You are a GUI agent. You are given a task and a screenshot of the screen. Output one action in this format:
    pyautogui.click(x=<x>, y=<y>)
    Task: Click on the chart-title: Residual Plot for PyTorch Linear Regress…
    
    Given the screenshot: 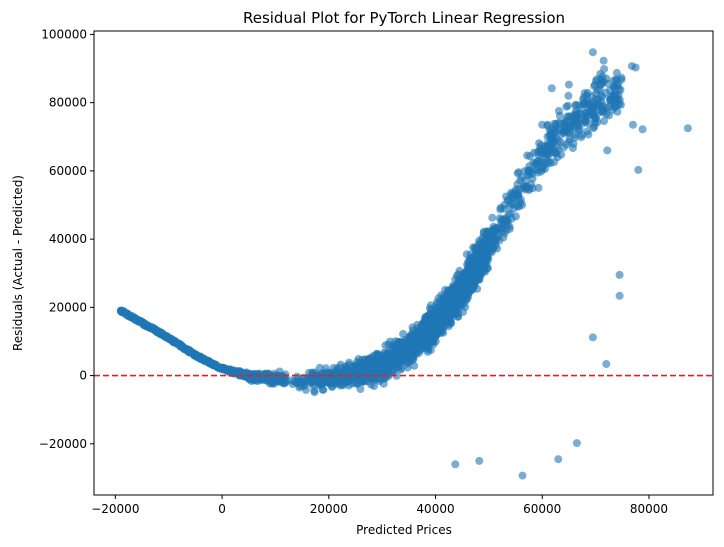 What is the action you would take?
    pyautogui.click(x=404, y=18)
    